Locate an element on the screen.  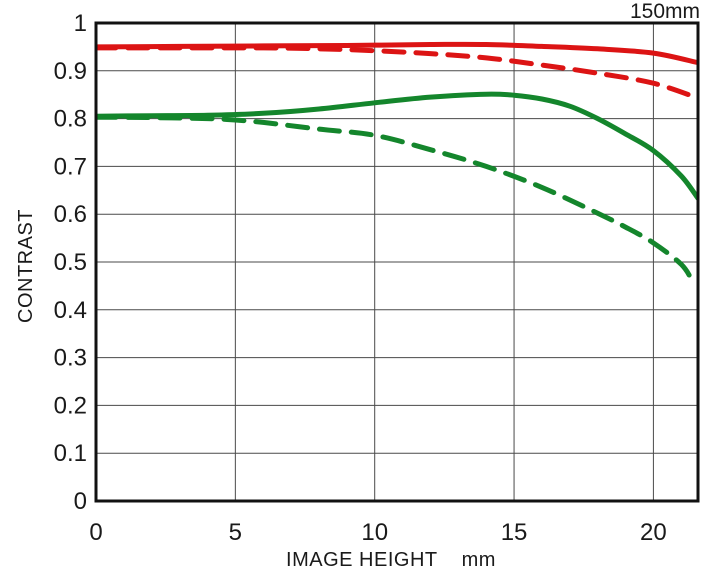
chart-title: 150mm is located at coordinates (665, 11).